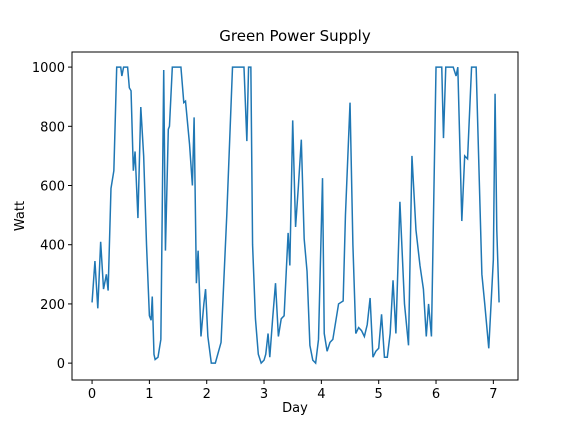 The image size is (576, 432). What do you see at coordinates (379, 394) in the screenshot?
I see `x-tick-label: 5` at bounding box center [379, 394].